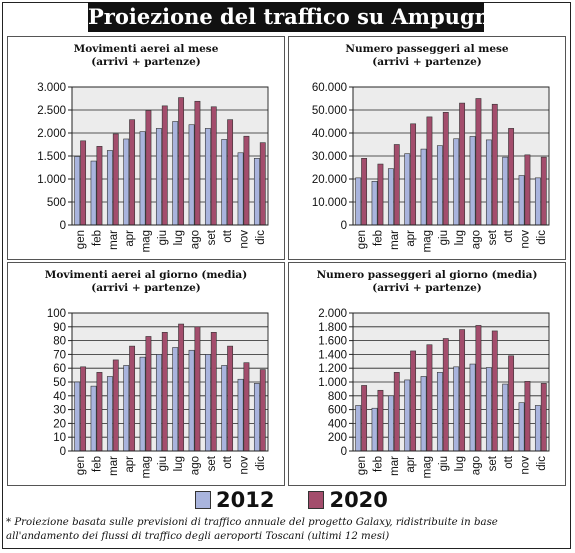 The image size is (575, 553). What do you see at coordinates (329, 180) in the screenshot?
I see `y-tick-label: 20.000` at bounding box center [329, 180].